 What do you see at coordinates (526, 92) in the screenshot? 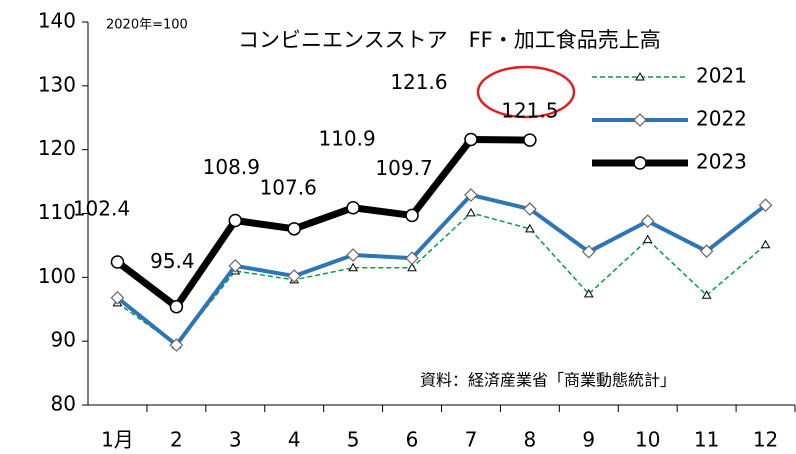
I see `highlight-ellipse` at bounding box center [526, 92].